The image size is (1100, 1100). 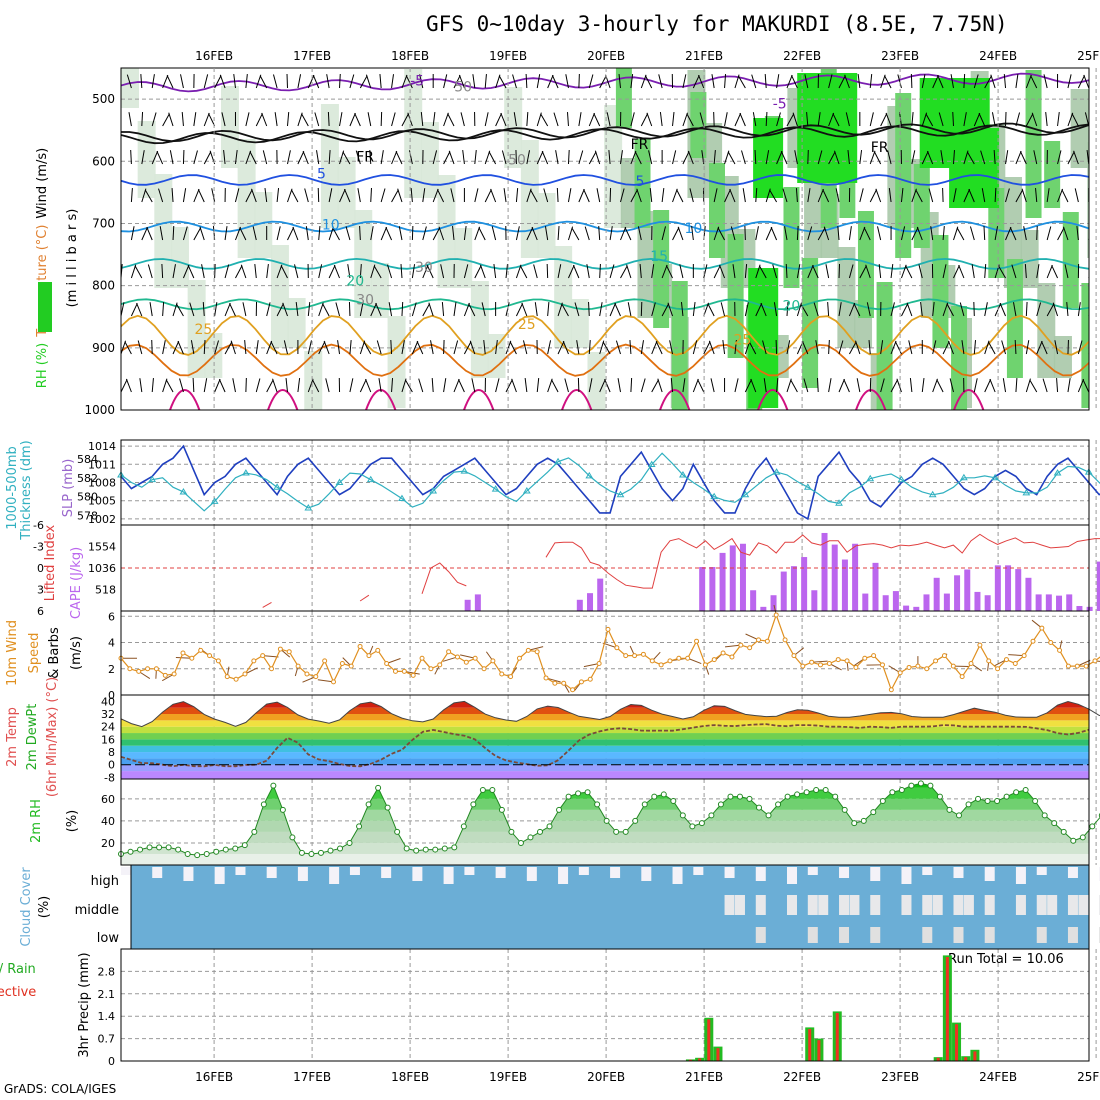 I want to click on date-label-bottom: 25FEB, so click(x=1088, y=1077).